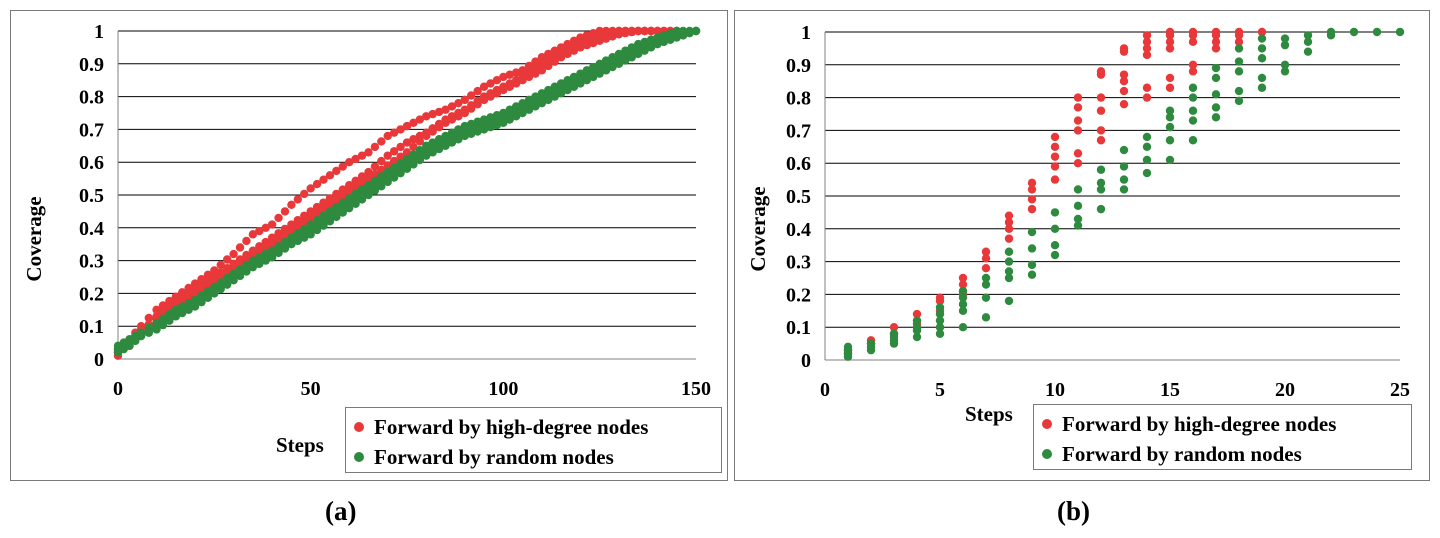 The image size is (1440, 538). I want to click on chart-a-x-tick-label: 100, so click(503, 389).